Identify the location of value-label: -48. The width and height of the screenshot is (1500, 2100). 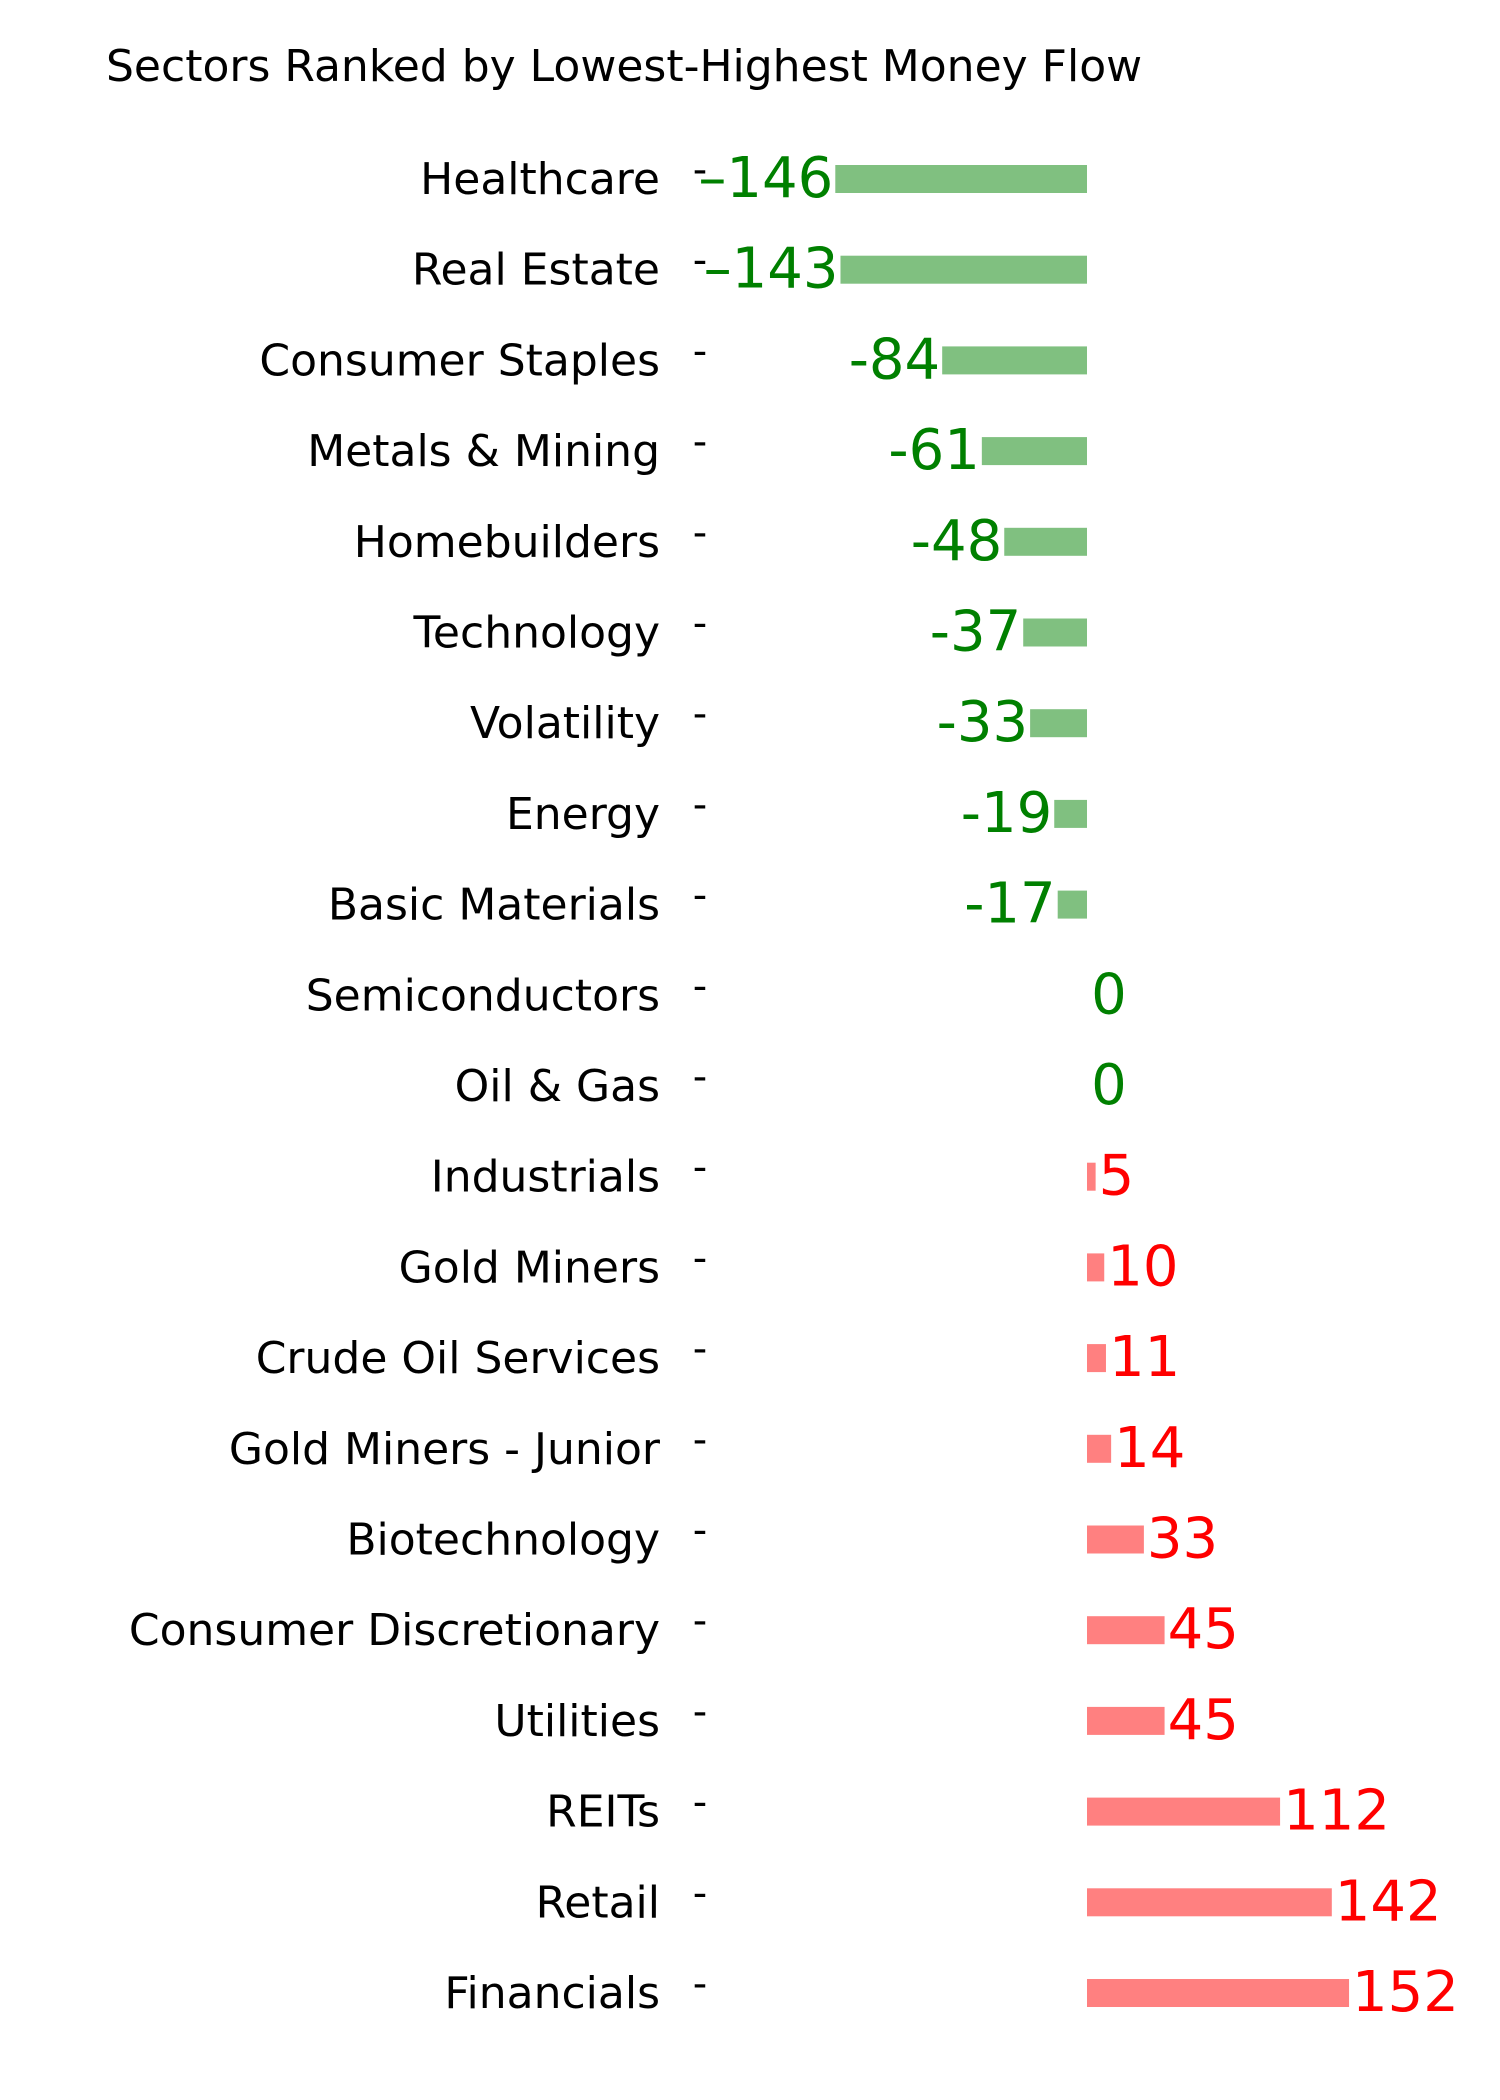
(956, 541).